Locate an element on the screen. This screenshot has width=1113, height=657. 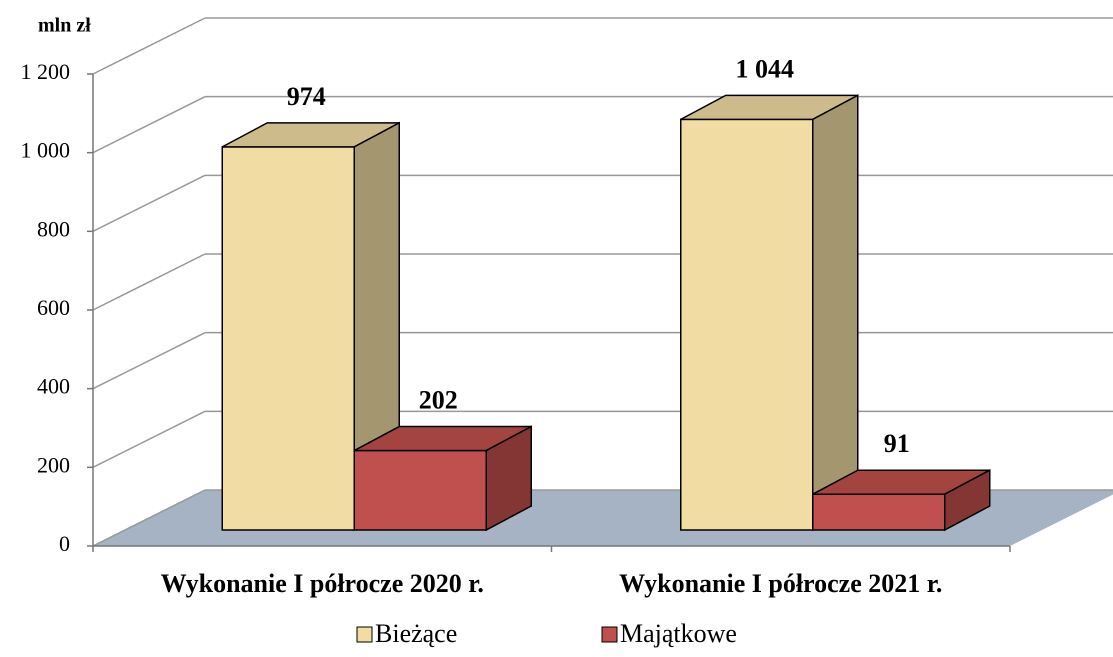
y-axis-label: mln zł is located at coordinates (64, 26).